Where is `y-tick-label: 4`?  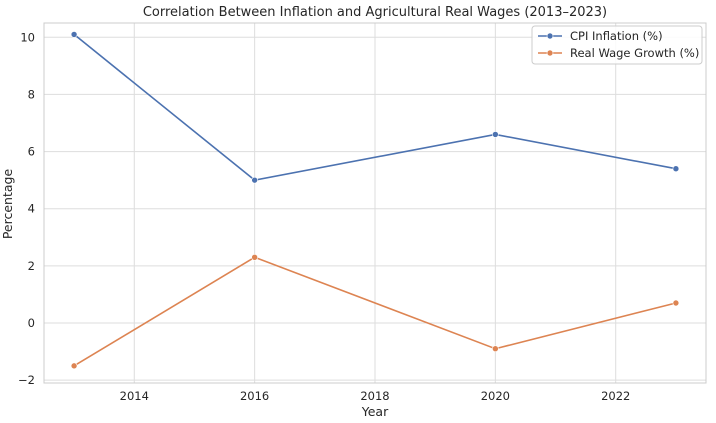 y-tick-label: 4 is located at coordinates (31, 209).